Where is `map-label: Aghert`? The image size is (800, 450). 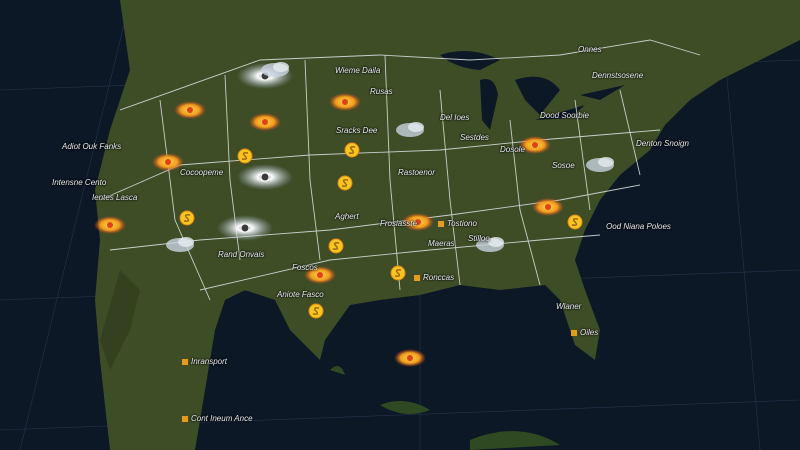
map-label: Aghert is located at coordinates (347, 216).